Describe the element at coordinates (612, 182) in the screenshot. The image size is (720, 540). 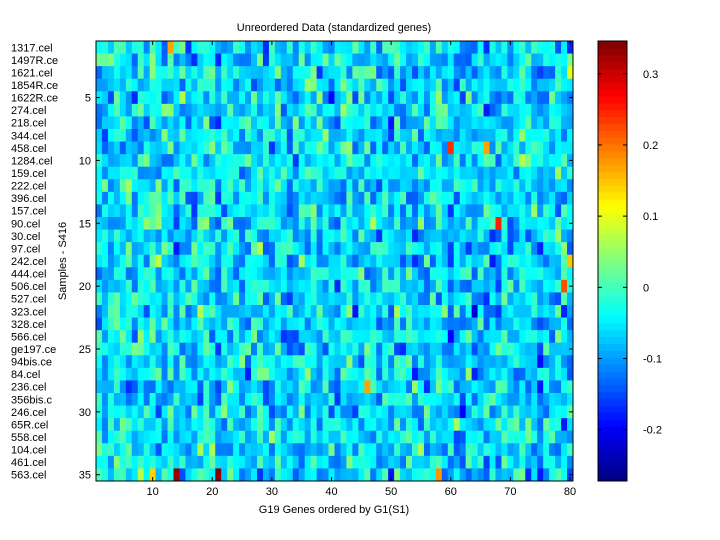
I see `colorbar-segment` at that location.